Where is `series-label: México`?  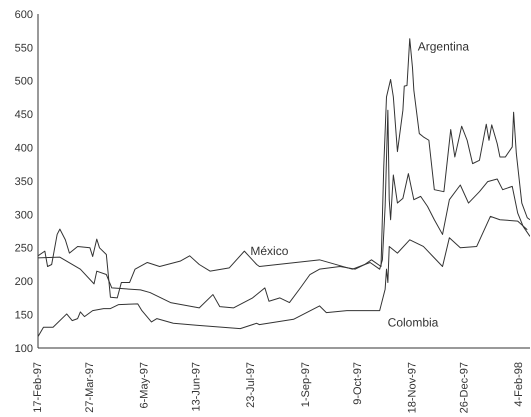 series-label: México is located at coordinates (269, 251).